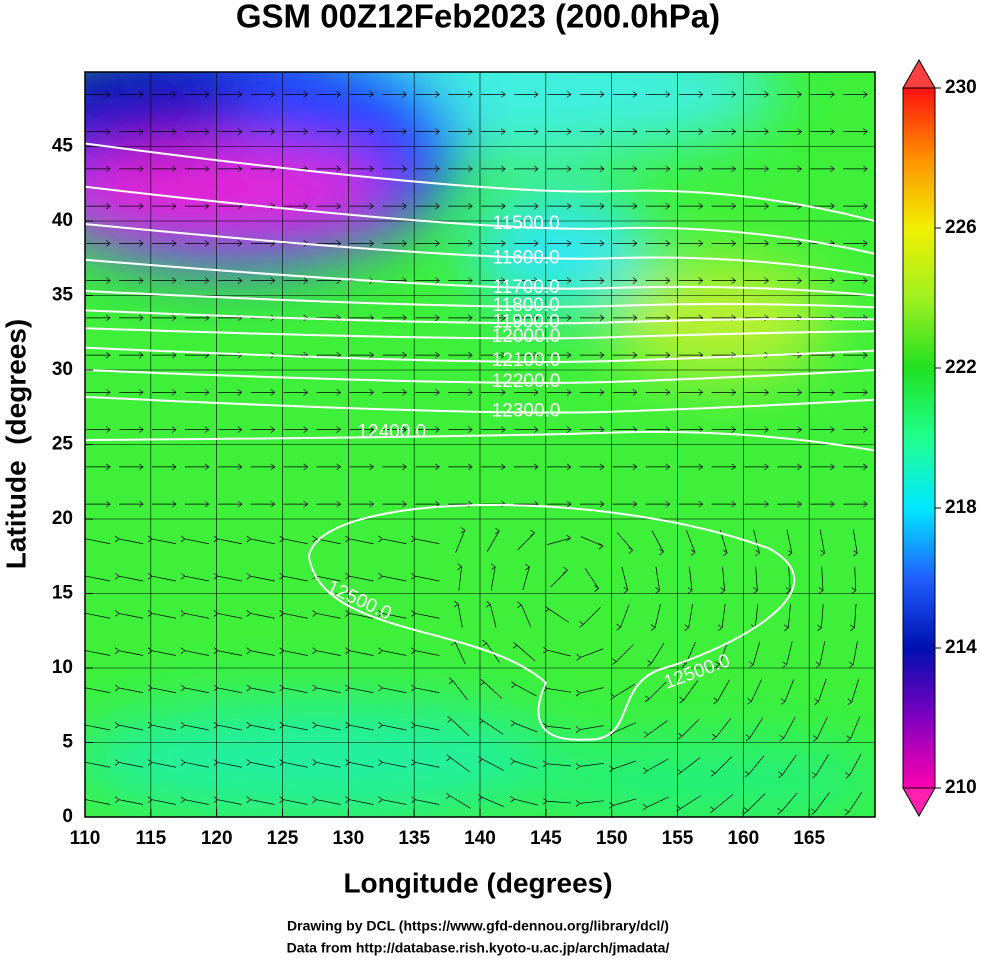 This screenshot has width=982, height=962. What do you see at coordinates (525, 223) in the screenshot?
I see `contour-label: 11500.0` at bounding box center [525, 223].